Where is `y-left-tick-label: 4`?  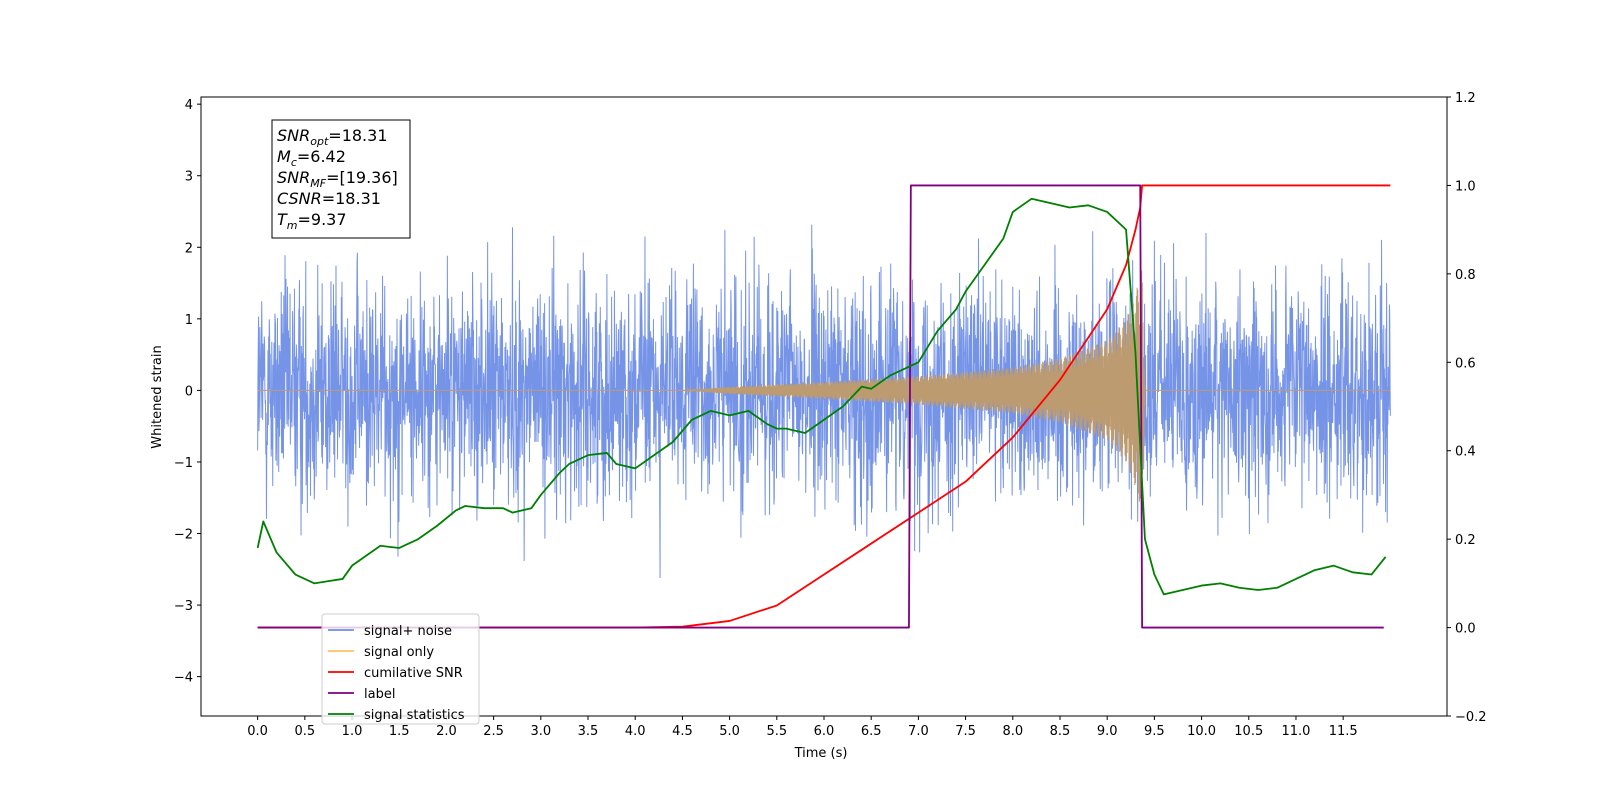
y-left-tick-label: 4 is located at coordinates (189, 105).